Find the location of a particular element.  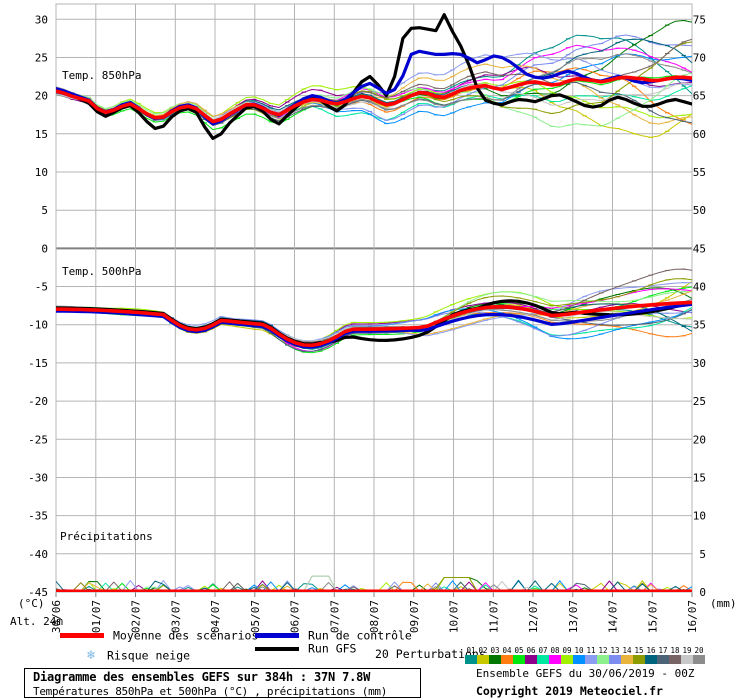

y-tick-right: 0 is located at coordinates (702, 592).